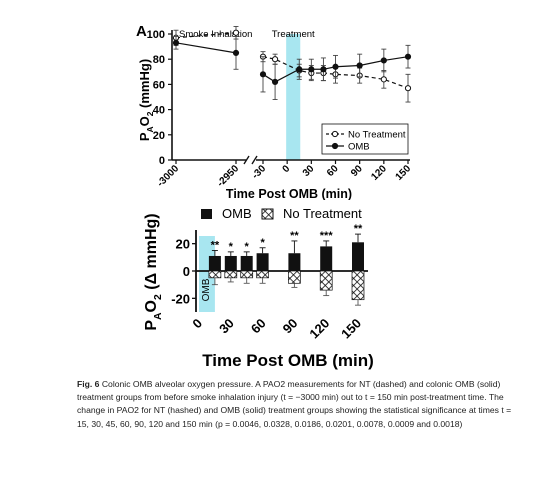 The image size is (554, 485). What do you see at coordinates (186, 271) in the screenshot?
I see `y-tick-label-b: 0` at bounding box center [186, 271].